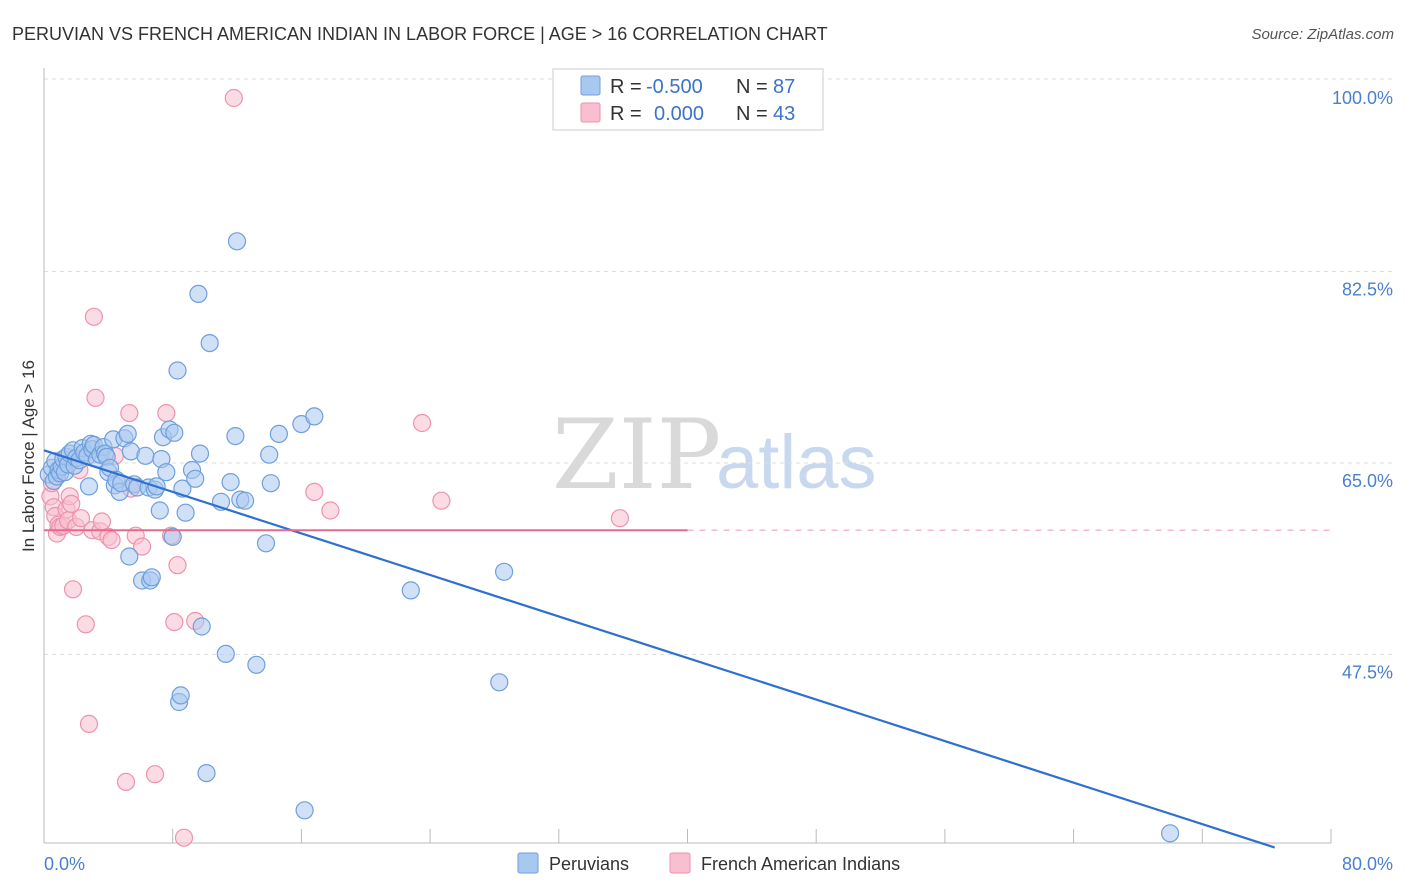 Image resolution: width=1406 pixels, height=892 pixels. I want to click on legend-swatch-french, so click(590, 112).